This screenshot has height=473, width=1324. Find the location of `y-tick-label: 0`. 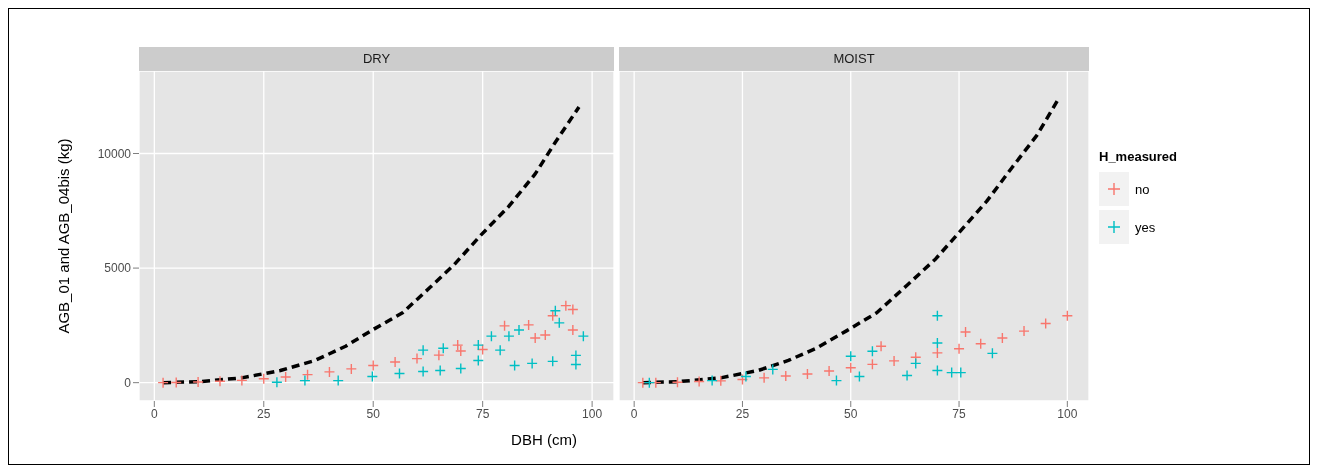

y-tick-label: 0 is located at coordinates (128, 382).